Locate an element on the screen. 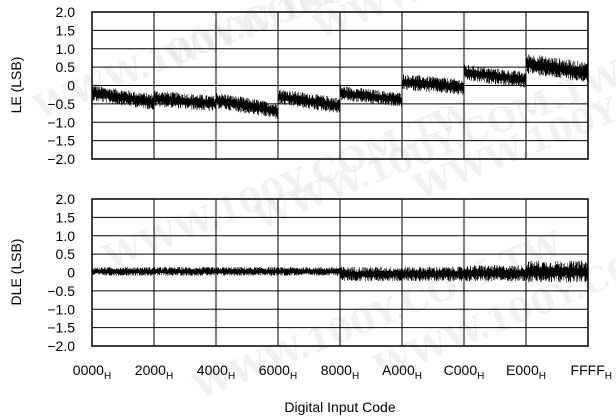  dle-y-tick-label: 1.5 is located at coordinates (66, 217).